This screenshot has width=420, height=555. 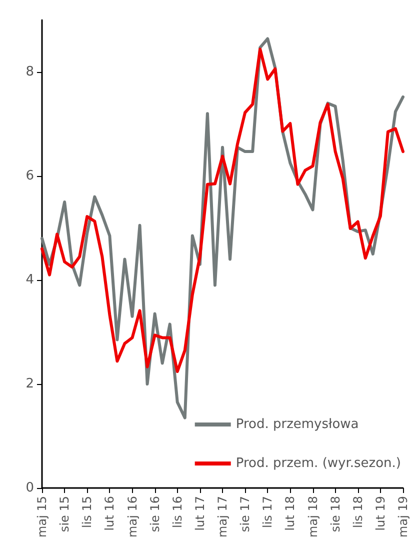 I want to click on x-tick-label: lis 15, so click(x=87, y=512).